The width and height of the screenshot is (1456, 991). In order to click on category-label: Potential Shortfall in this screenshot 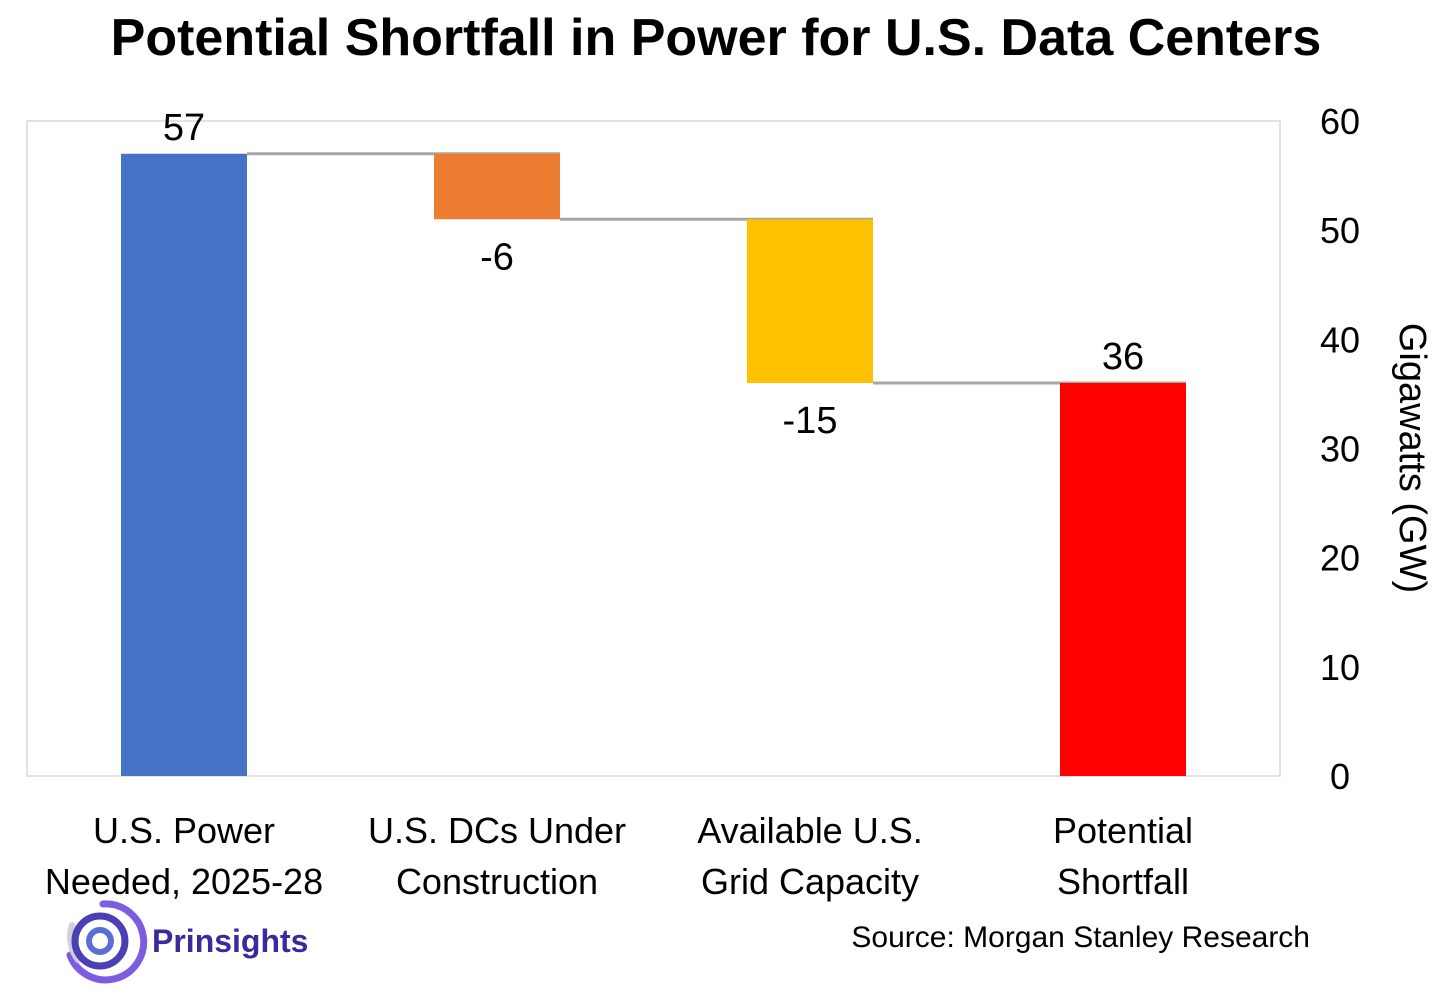, I will do `click(1123, 856)`.